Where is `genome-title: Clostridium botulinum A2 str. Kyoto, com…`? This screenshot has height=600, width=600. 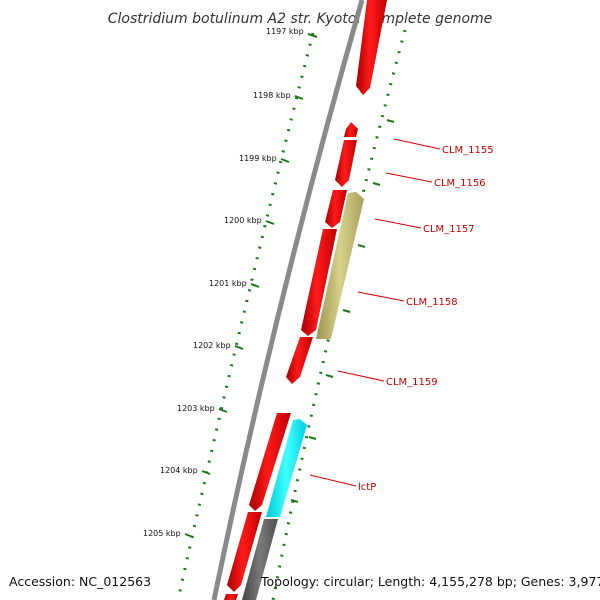
genome-title: Clostridium botulinum A2 str. Kyoto, com… is located at coordinates (300, 19).